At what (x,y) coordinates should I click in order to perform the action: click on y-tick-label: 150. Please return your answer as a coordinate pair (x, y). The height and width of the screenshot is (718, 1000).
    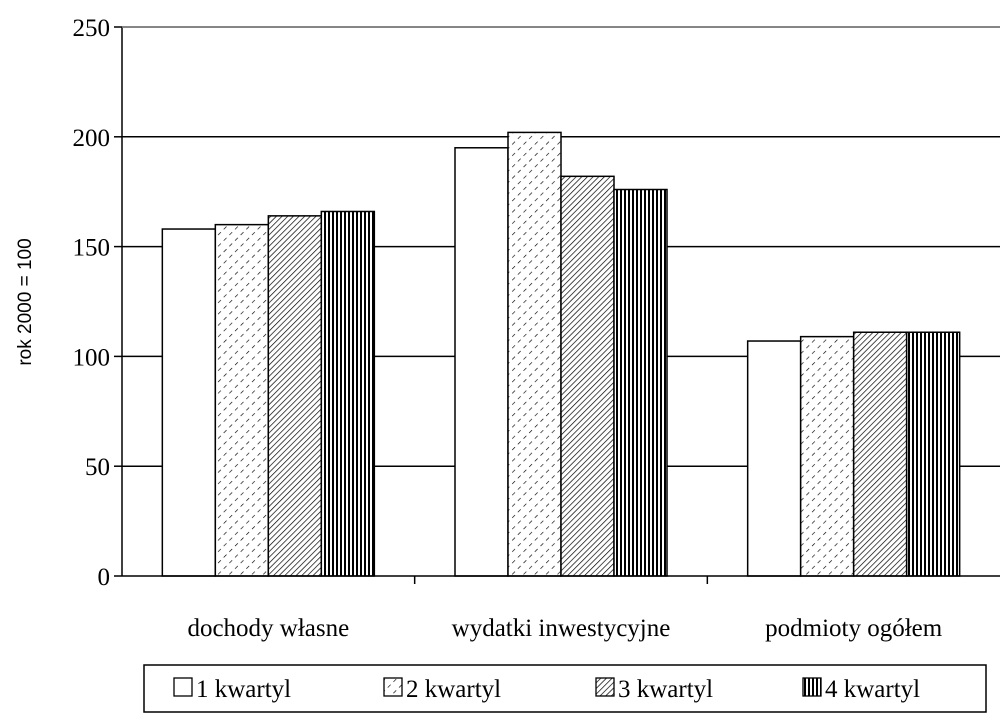
    Looking at the image, I should click on (92, 248).